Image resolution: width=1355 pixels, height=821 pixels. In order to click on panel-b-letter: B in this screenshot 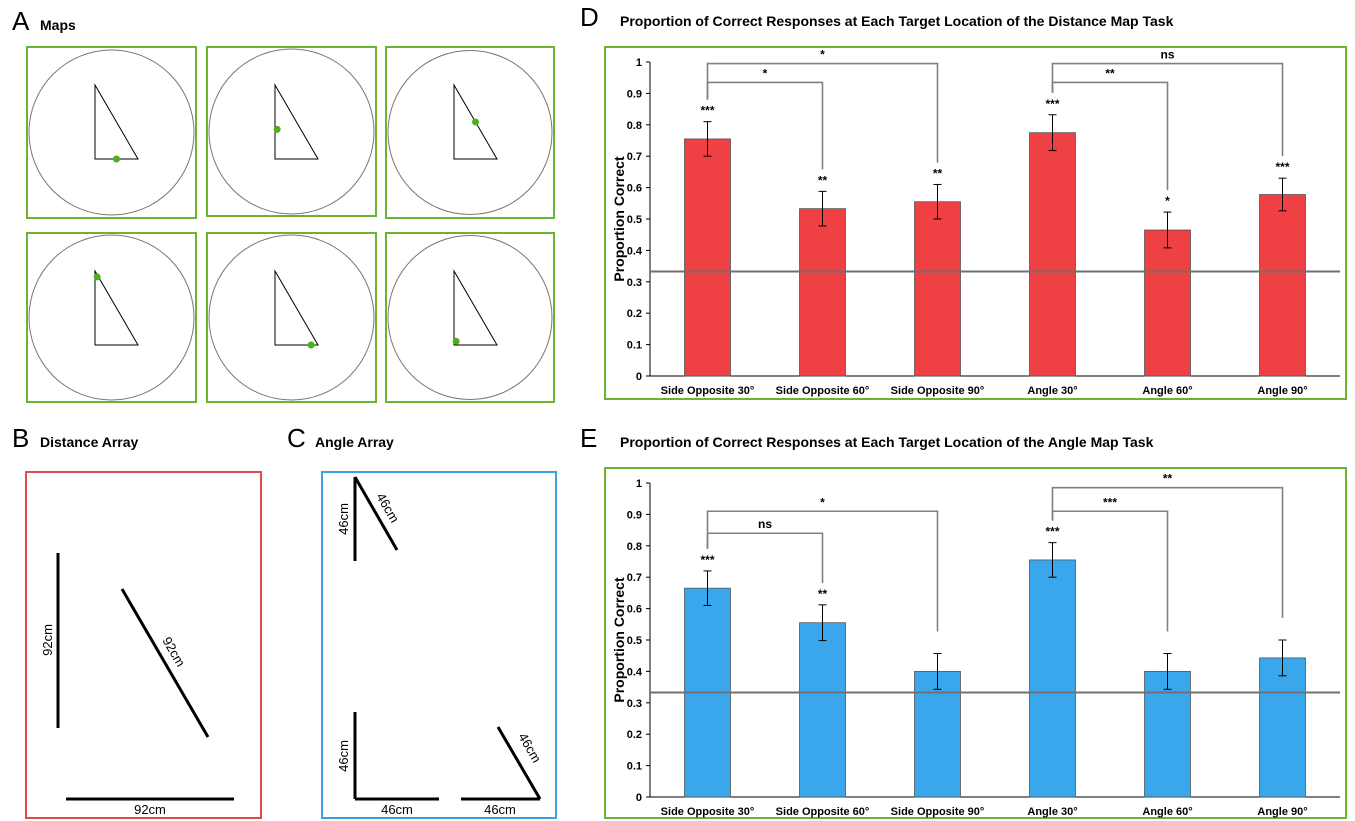, I will do `click(20, 438)`.